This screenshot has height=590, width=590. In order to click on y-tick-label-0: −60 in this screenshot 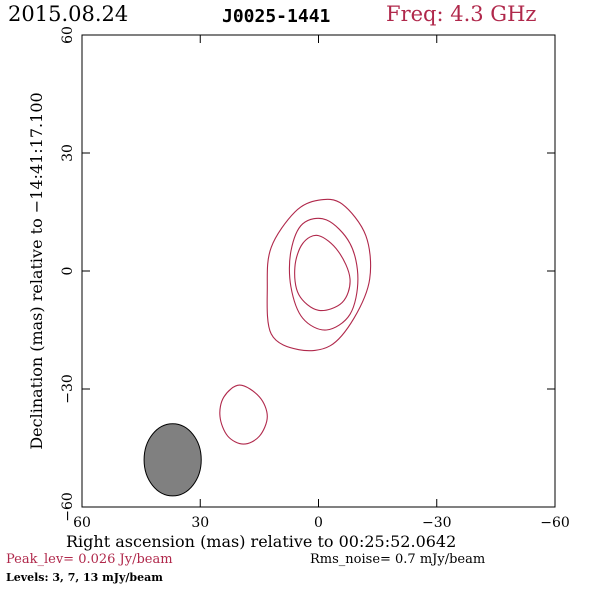, I will do `click(68, 507)`.